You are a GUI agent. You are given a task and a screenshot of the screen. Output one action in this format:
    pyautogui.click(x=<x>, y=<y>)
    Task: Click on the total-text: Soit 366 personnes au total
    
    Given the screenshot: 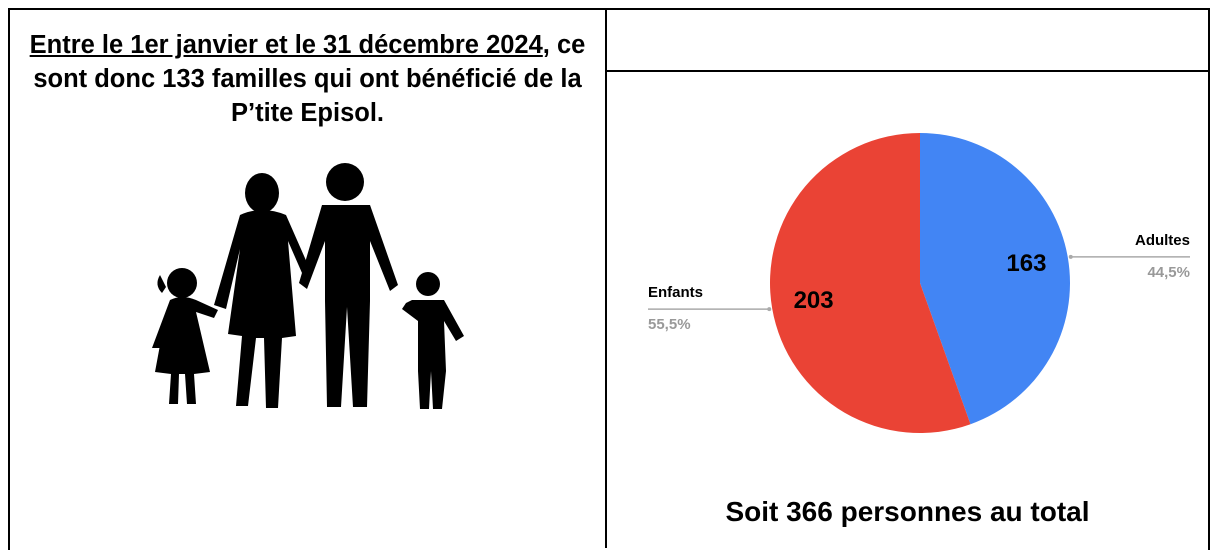 What is the action you would take?
    pyautogui.click(x=907, y=511)
    